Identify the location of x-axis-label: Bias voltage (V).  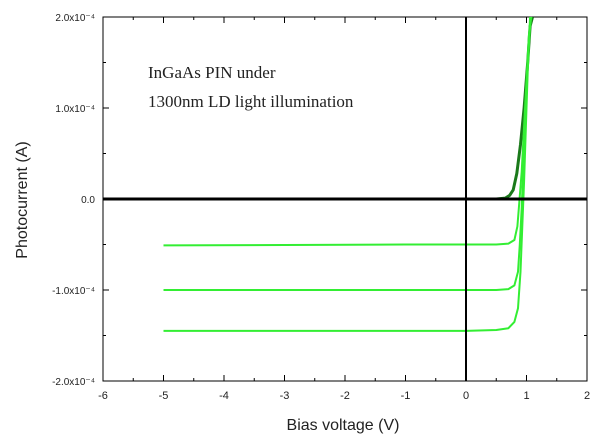
(343, 425).